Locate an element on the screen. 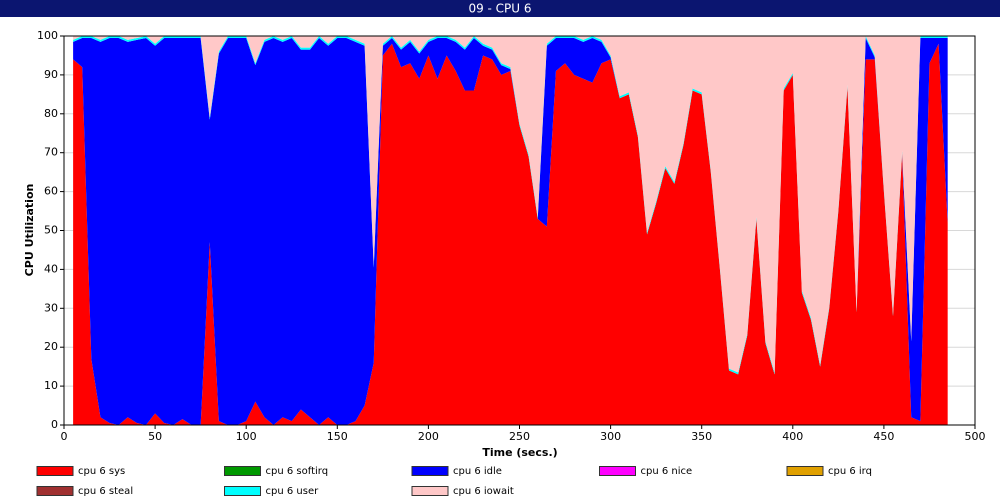 This screenshot has height=504, width=1000. chart-title: 09 - CPU 6 is located at coordinates (499, 9).